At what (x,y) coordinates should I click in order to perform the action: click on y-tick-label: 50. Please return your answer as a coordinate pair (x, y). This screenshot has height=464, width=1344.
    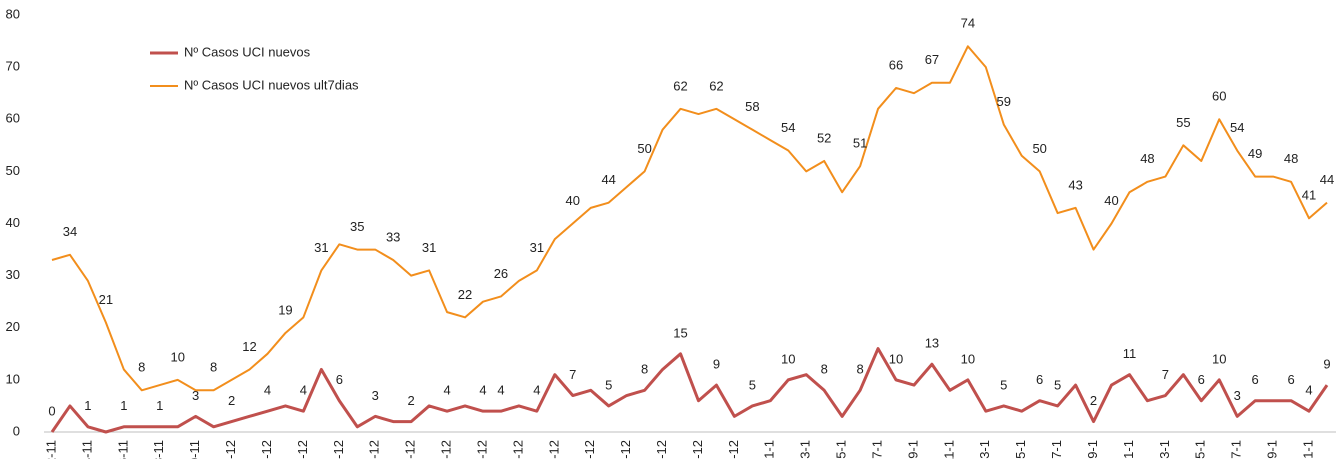
    Looking at the image, I should click on (13, 170).